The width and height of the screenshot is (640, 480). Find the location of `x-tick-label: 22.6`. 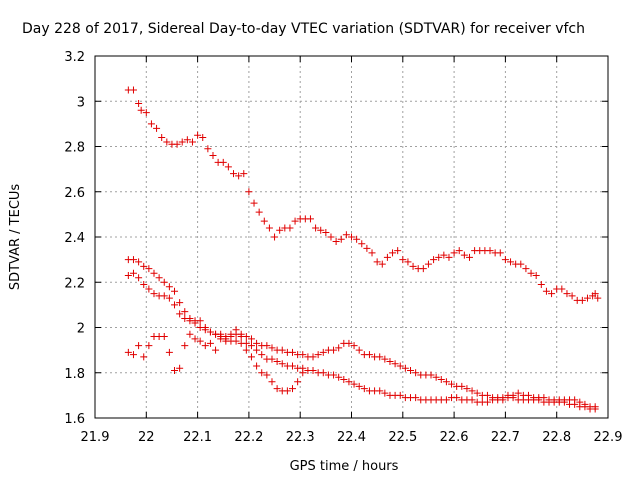

x-tick-label: 22.6 is located at coordinates (454, 437).